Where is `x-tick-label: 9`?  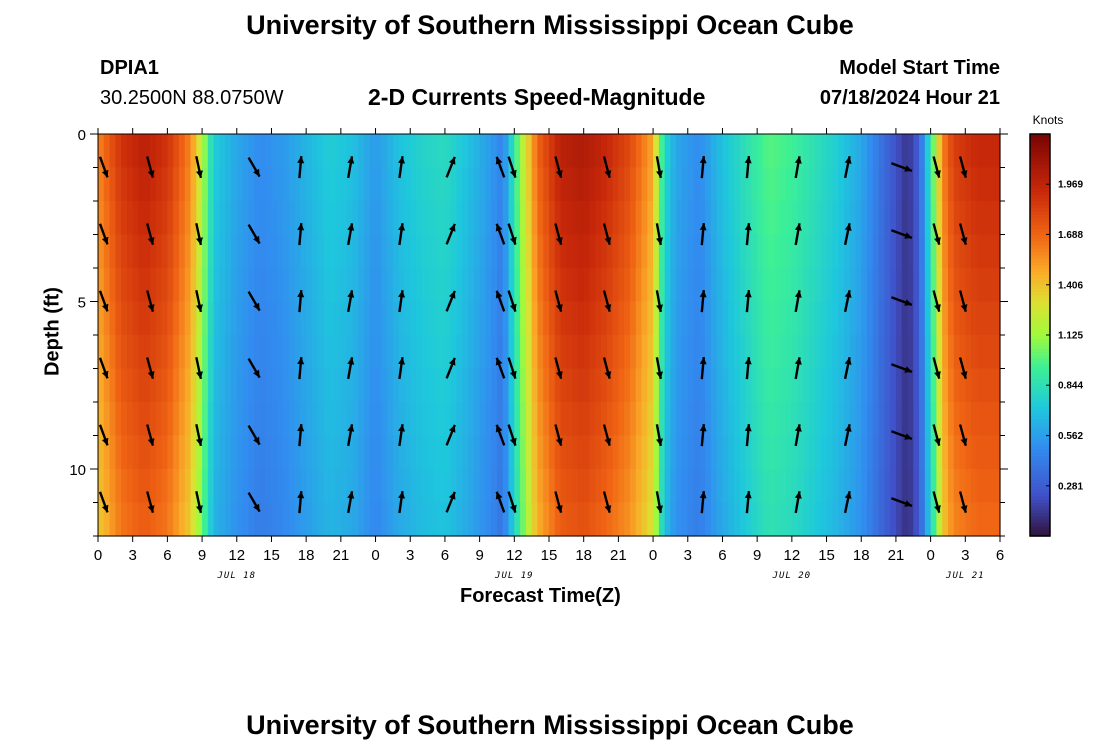
x-tick-label: 9 is located at coordinates (757, 555).